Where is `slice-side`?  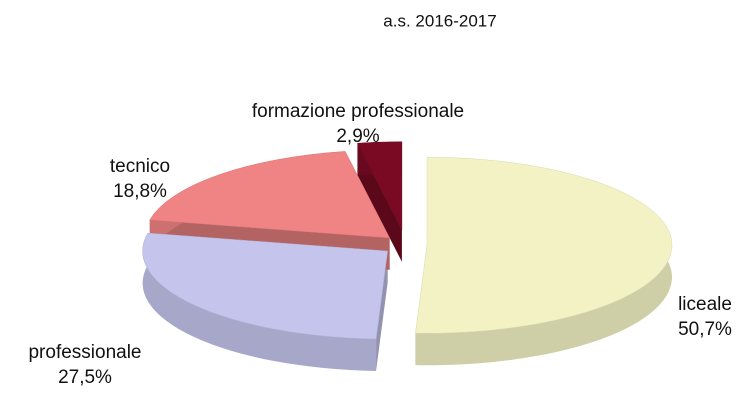 slice-side is located at coordinates (259, 302).